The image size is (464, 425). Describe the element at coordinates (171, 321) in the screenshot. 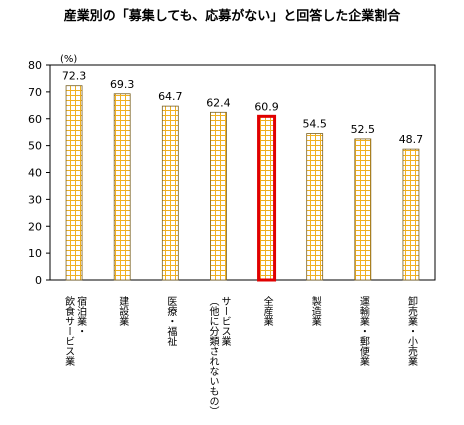

I see `category-label: 医療・福祉` at that location.